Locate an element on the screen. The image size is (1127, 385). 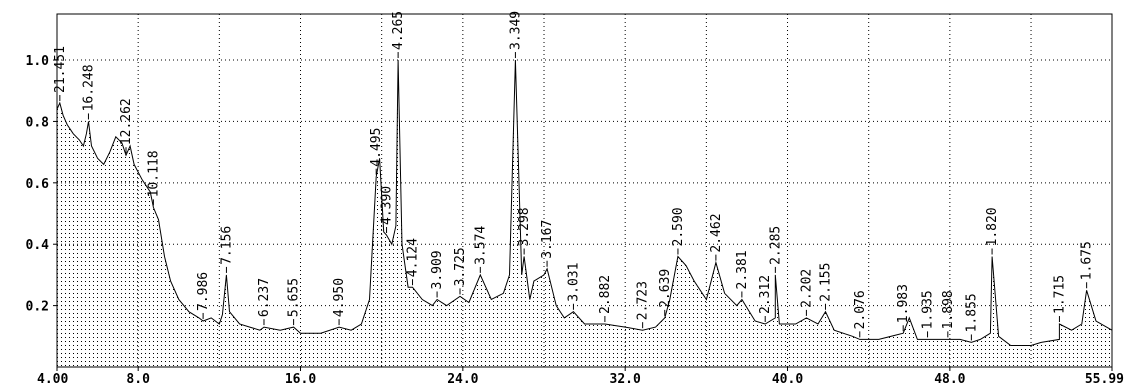
peak-label: 2.312 is located at coordinates (765, 294).